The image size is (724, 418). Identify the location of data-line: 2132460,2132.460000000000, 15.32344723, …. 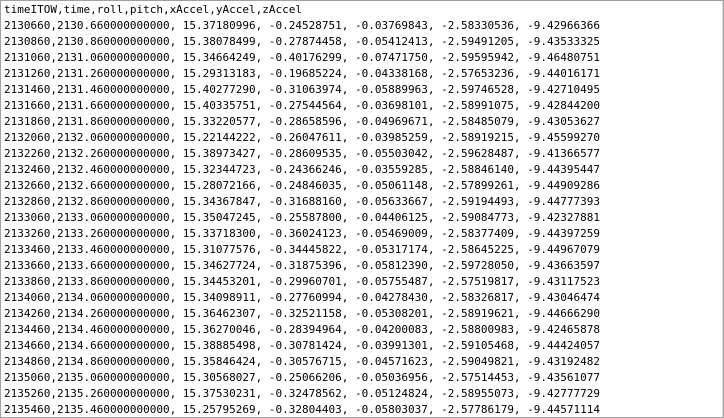
(302, 169).